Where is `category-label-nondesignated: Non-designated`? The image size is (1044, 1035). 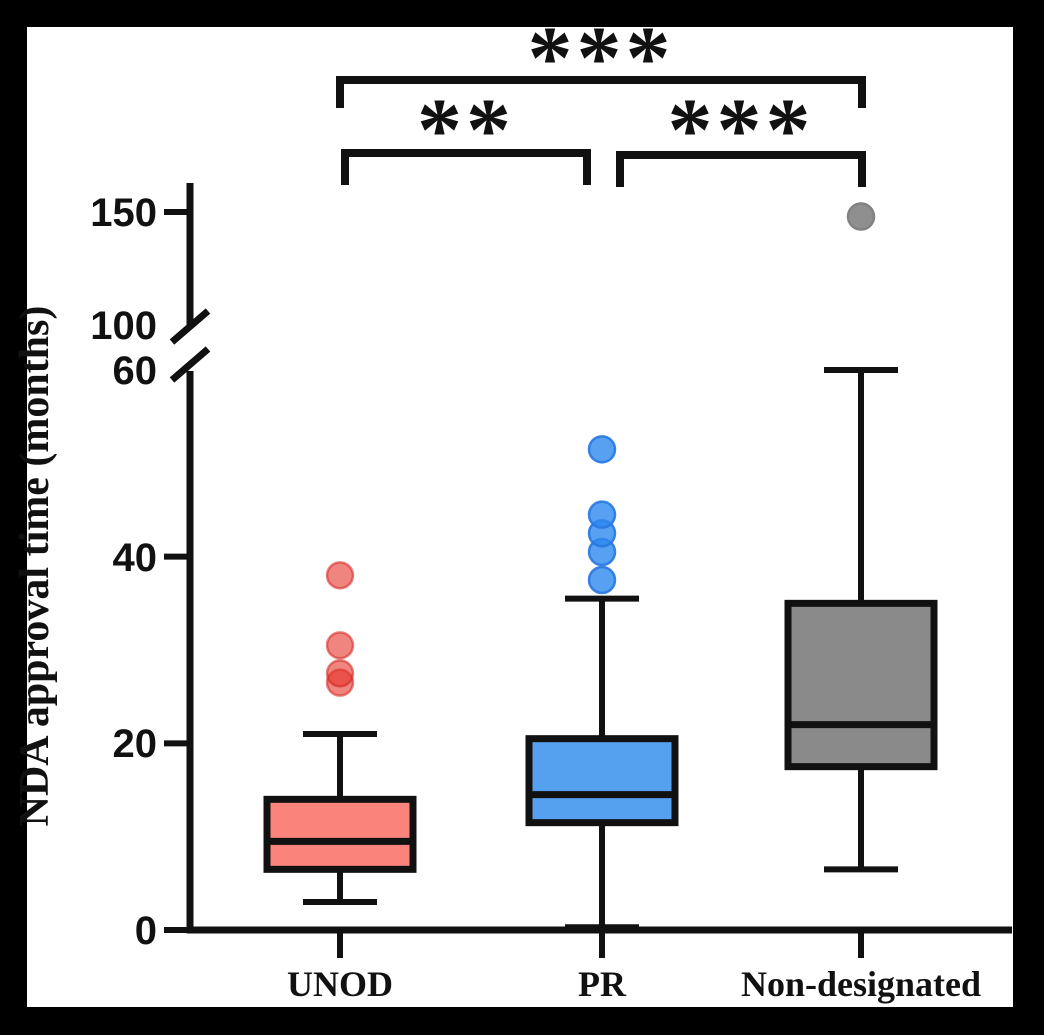
category-label-nondesignated: Non-designated is located at coordinates (861, 984).